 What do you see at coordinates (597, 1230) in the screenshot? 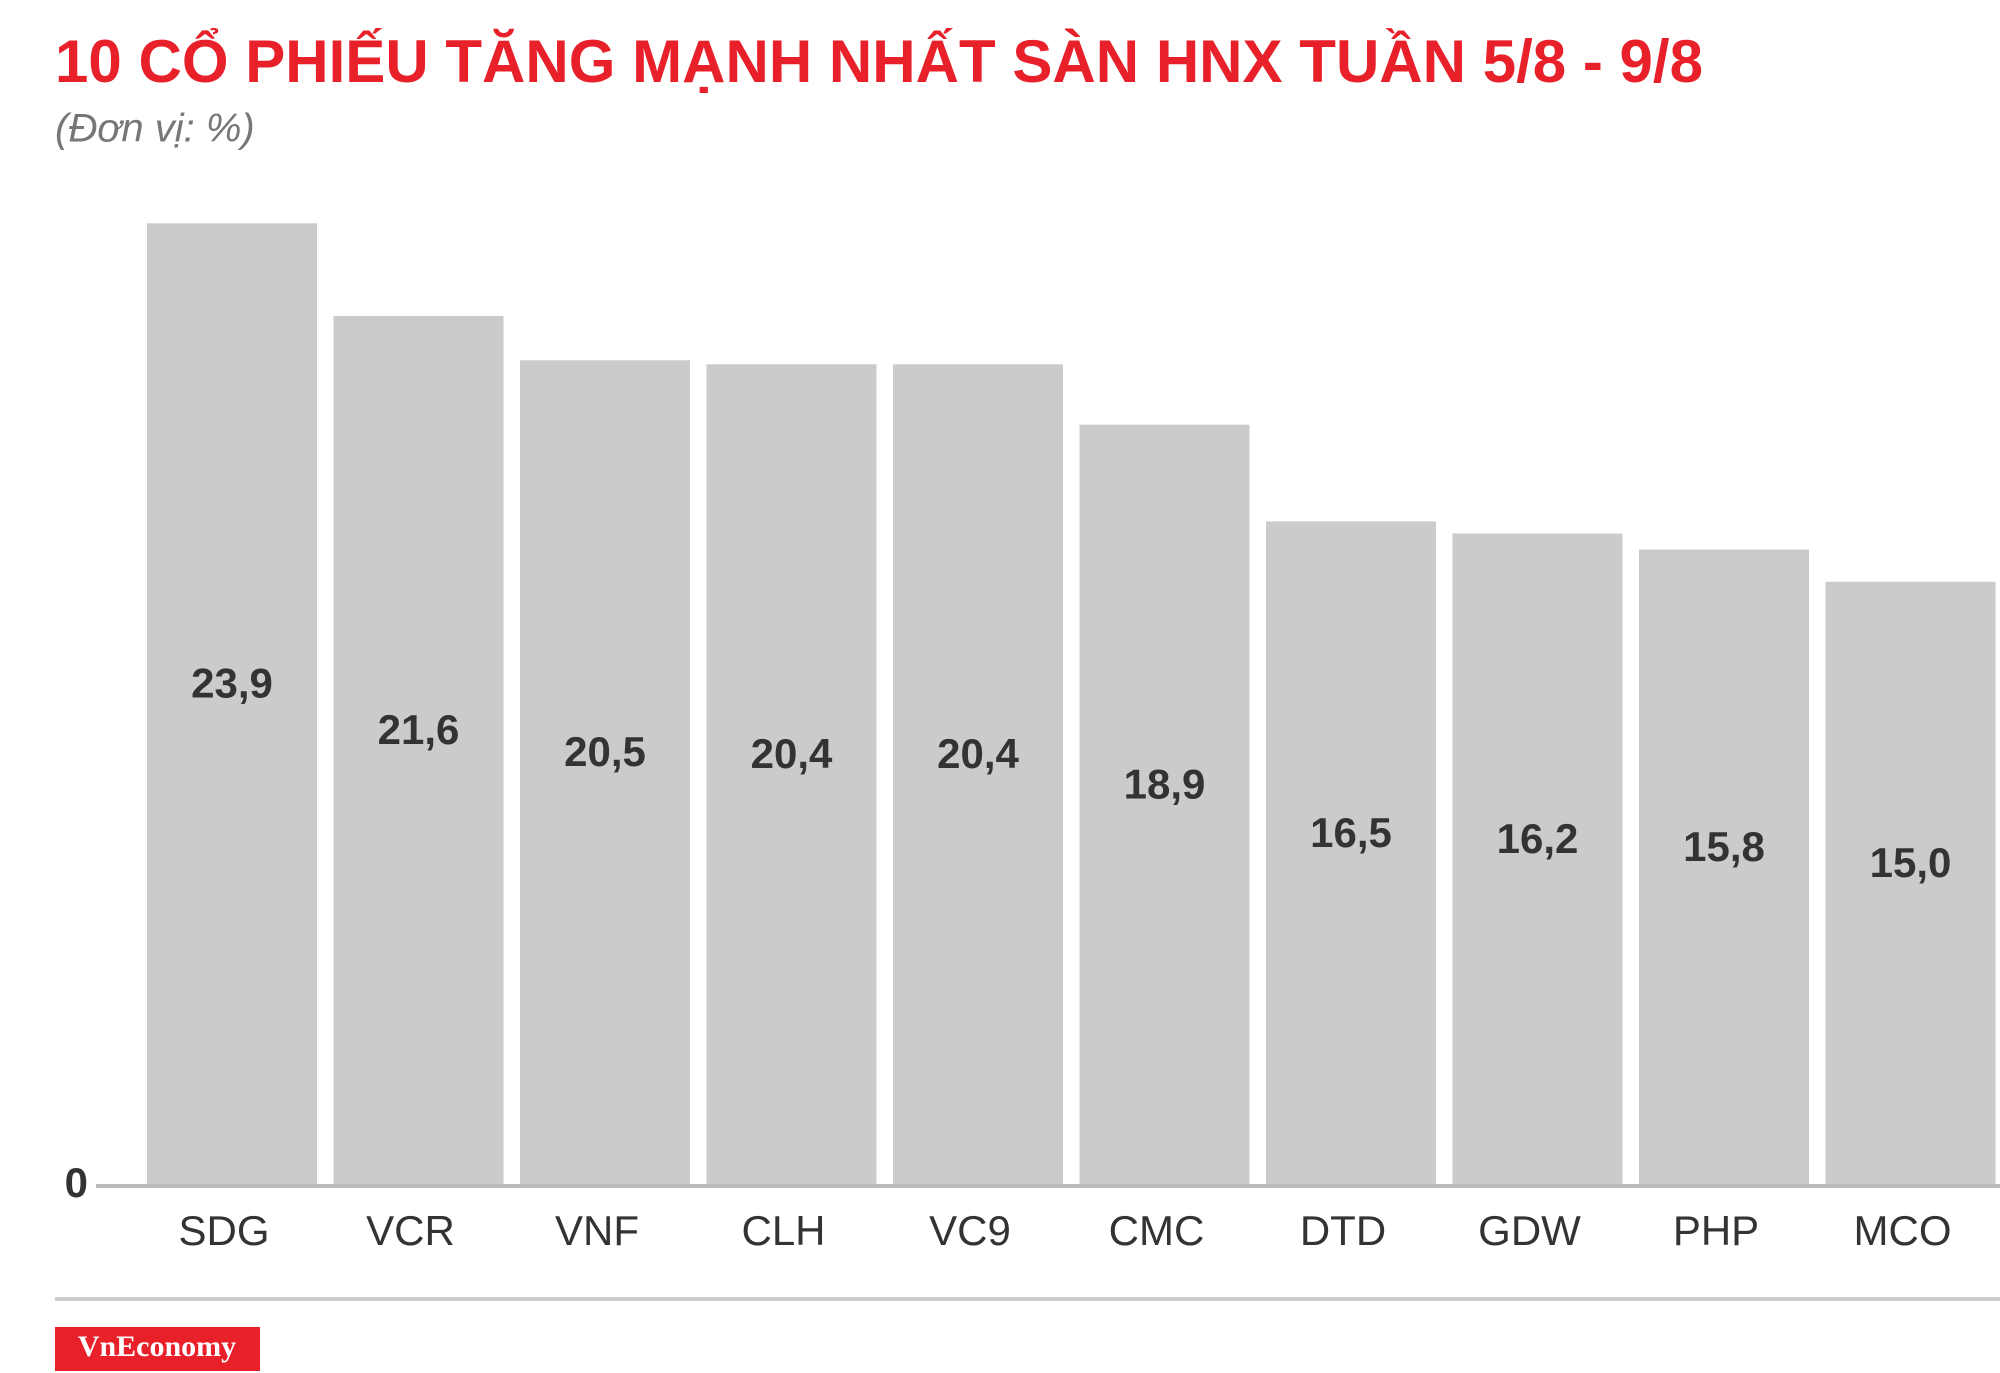
I see `x-tick-label: VNF` at bounding box center [597, 1230].